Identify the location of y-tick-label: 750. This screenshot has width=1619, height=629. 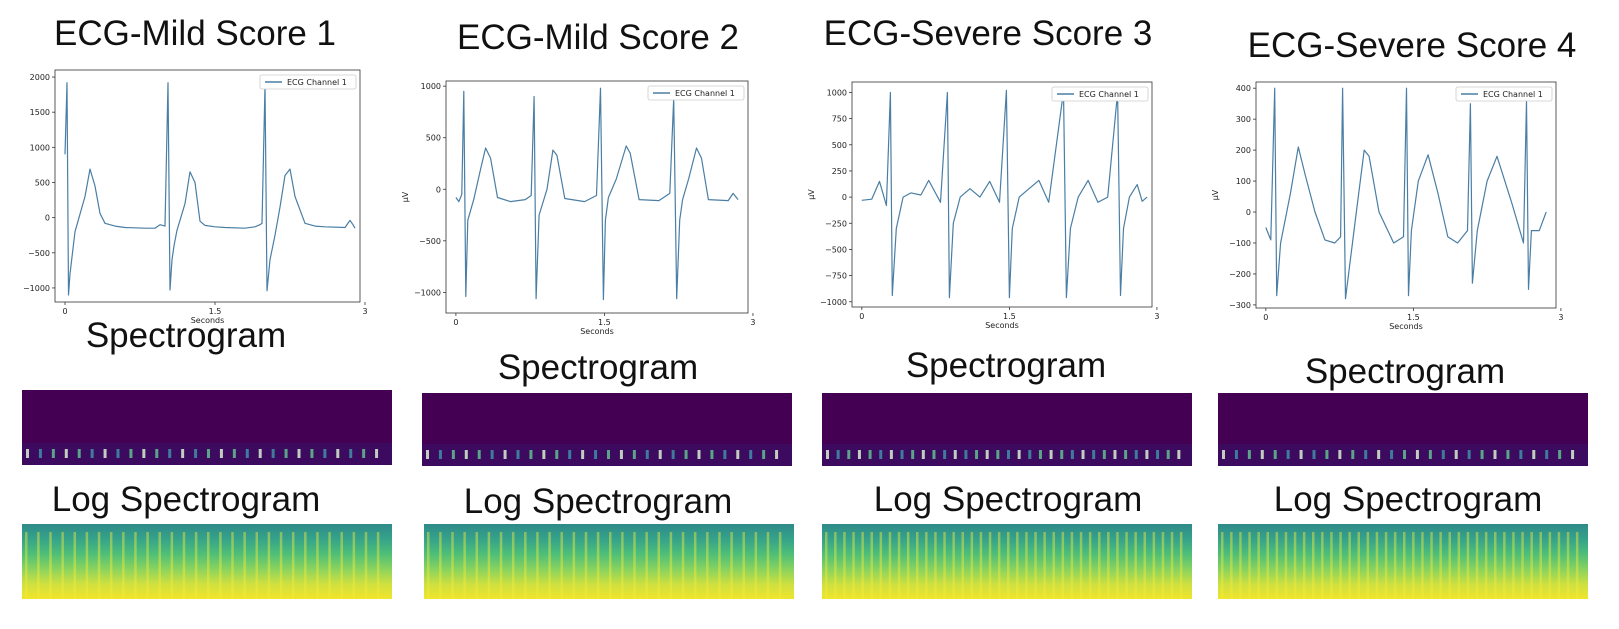
(839, 119).